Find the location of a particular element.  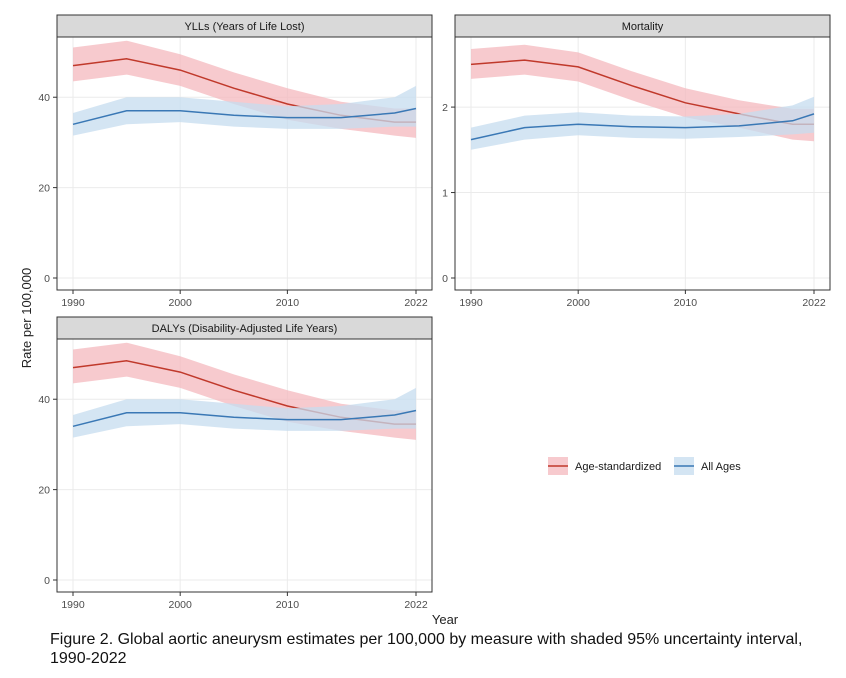

x-axis-title: Year is located at coordinates (445, 619).